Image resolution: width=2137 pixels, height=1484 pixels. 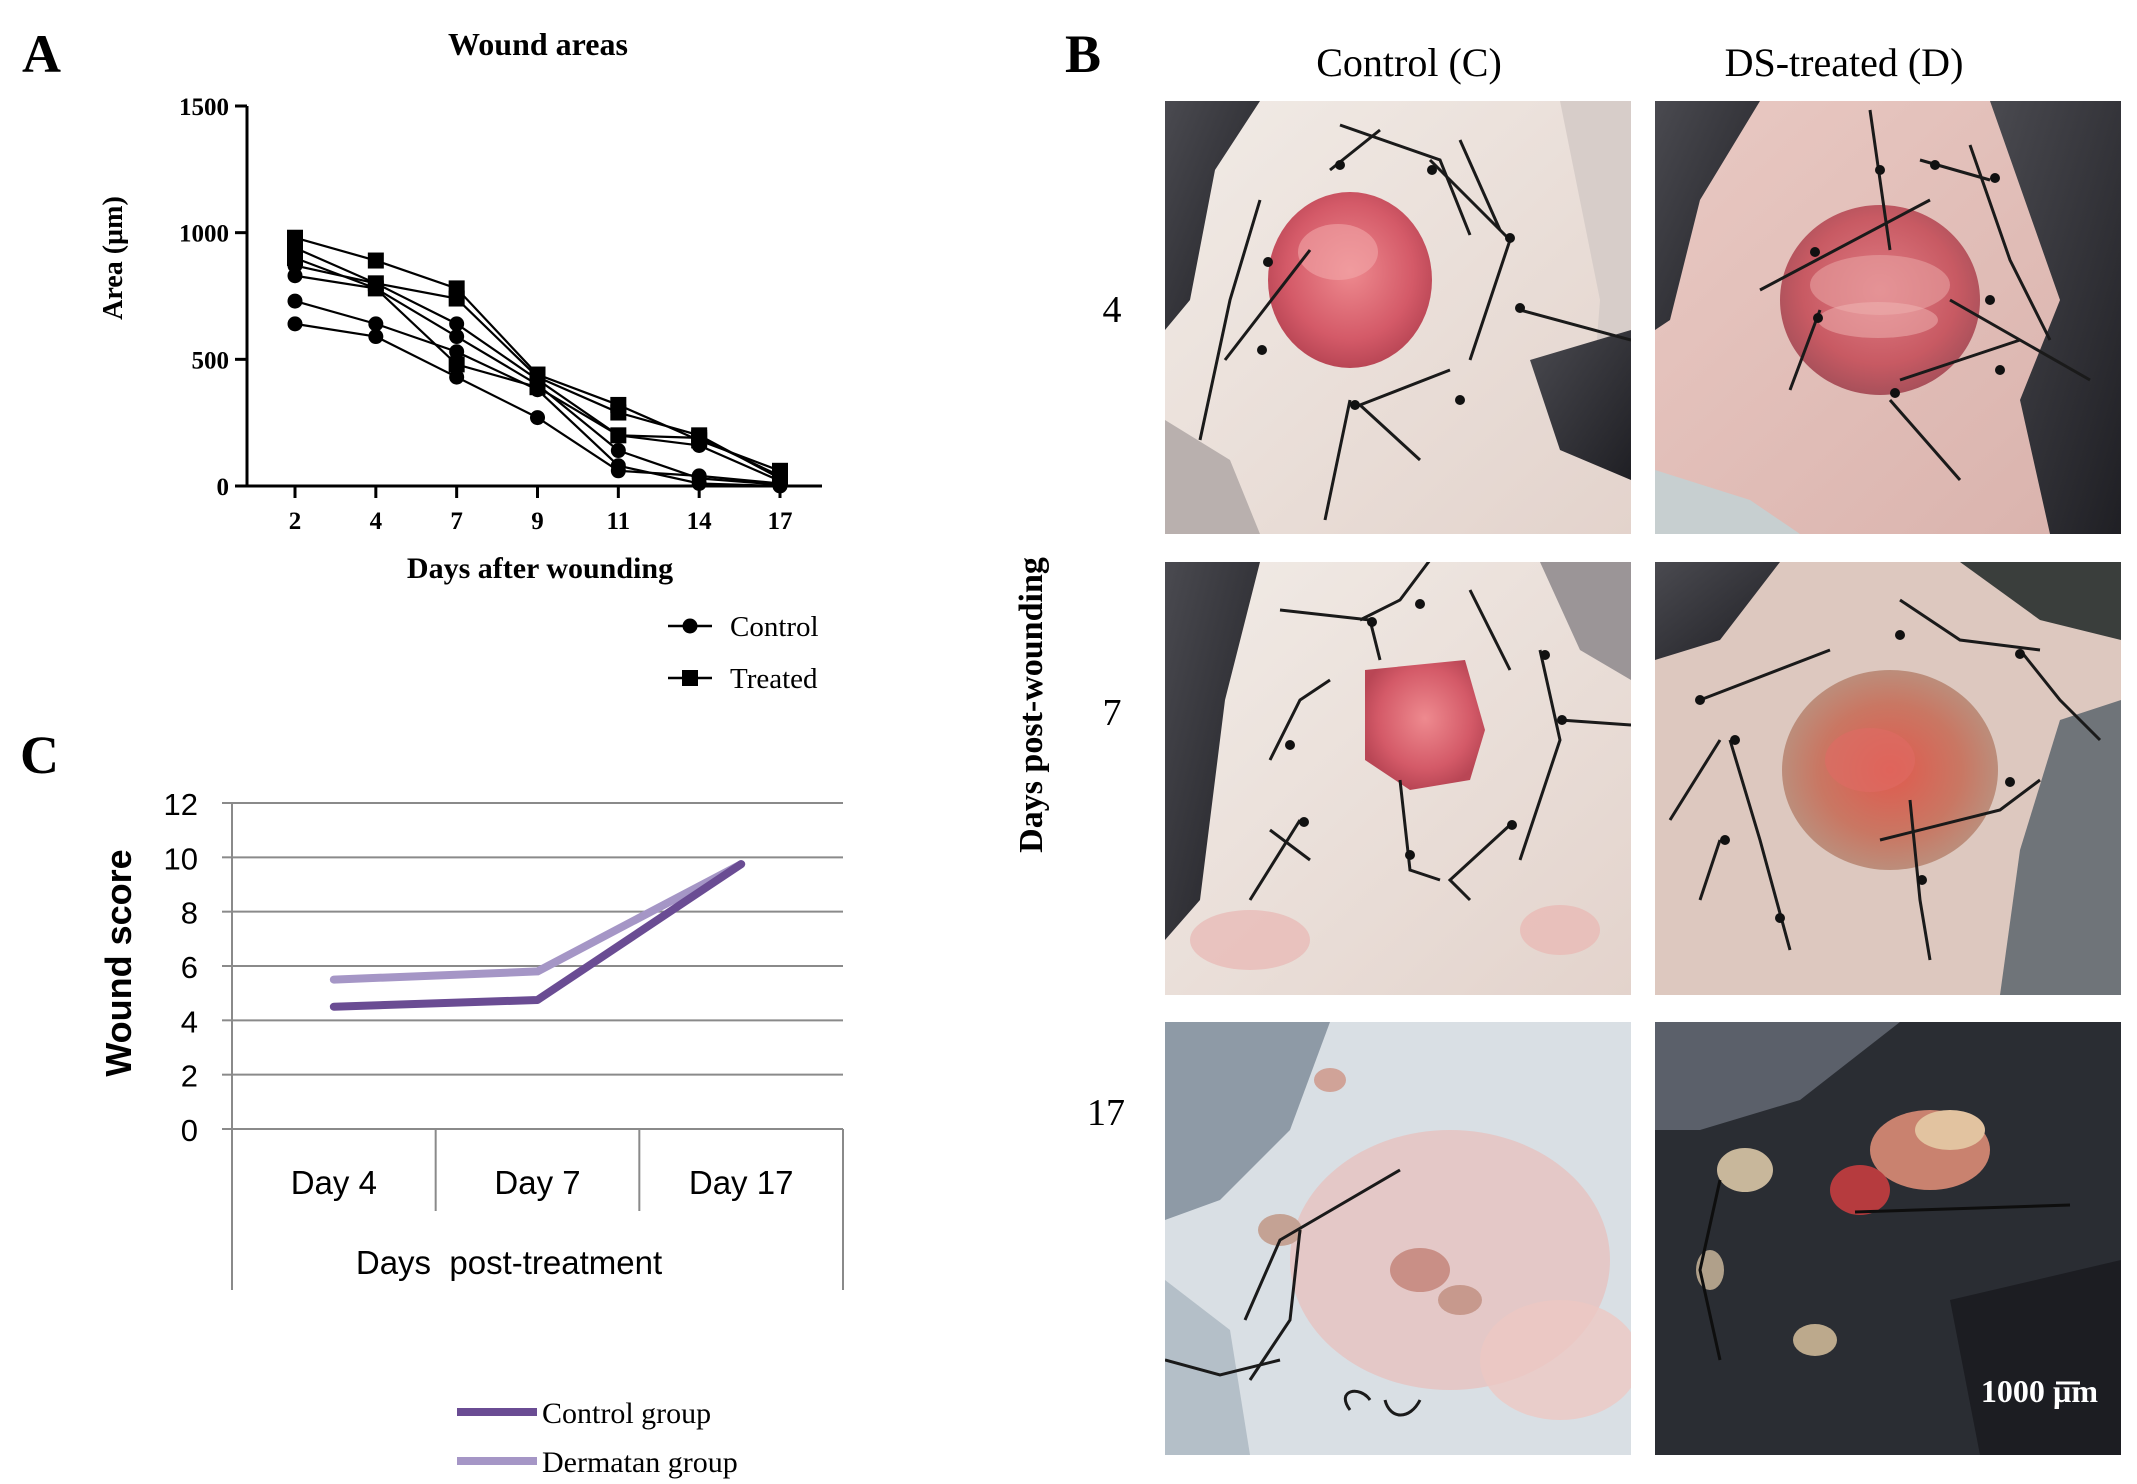 What do you see at coordinates (1844, 62) in the screenshot?
I see `col-header-ds-treated: DS-treated (D)` at bounding box center [1844, 62].